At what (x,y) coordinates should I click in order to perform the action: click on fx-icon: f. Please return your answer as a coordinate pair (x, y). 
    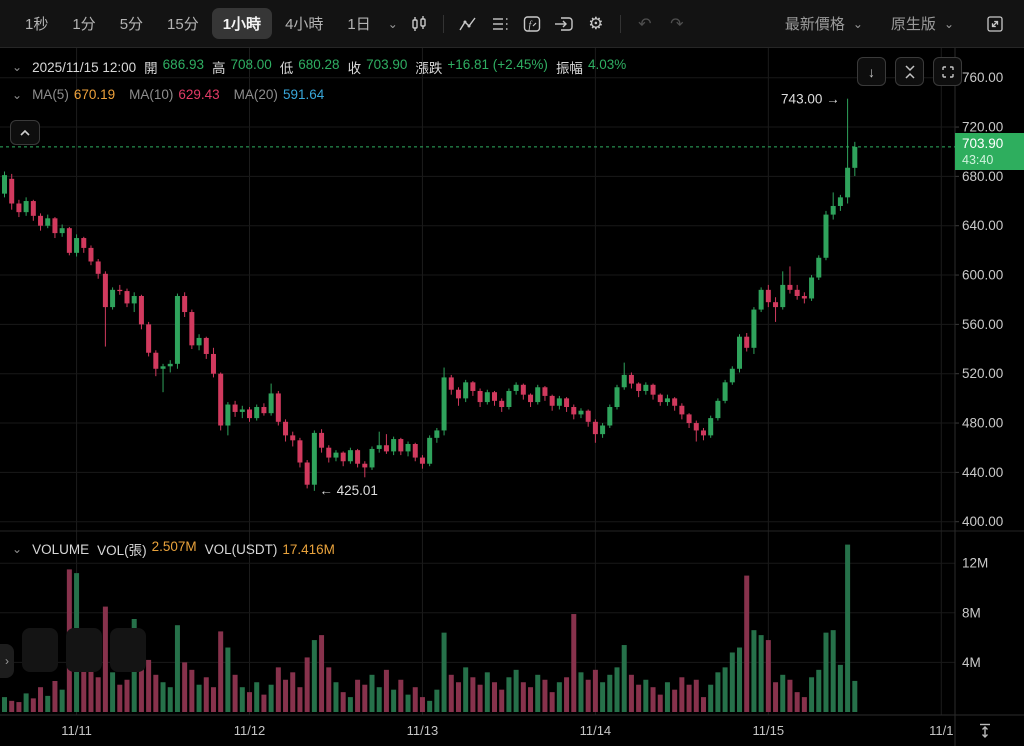
    Looking at the image, I should click on (532, 23).